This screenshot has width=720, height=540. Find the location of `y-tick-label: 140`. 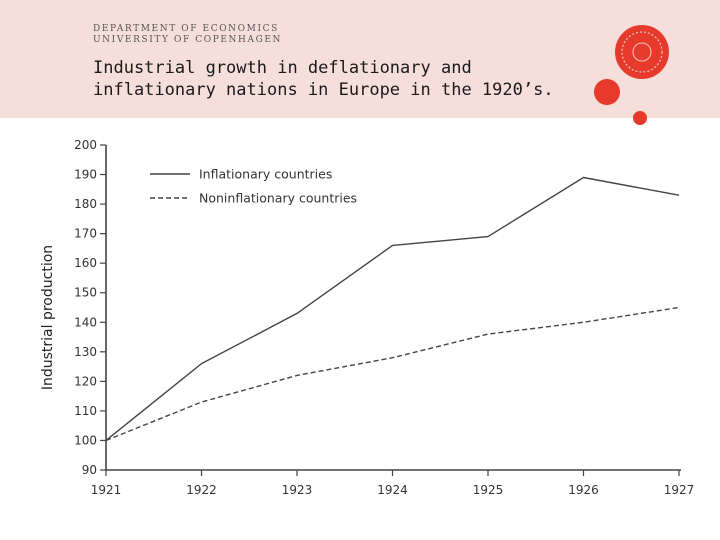

y-tick-label: 140 is located at coordinates (85, 322).